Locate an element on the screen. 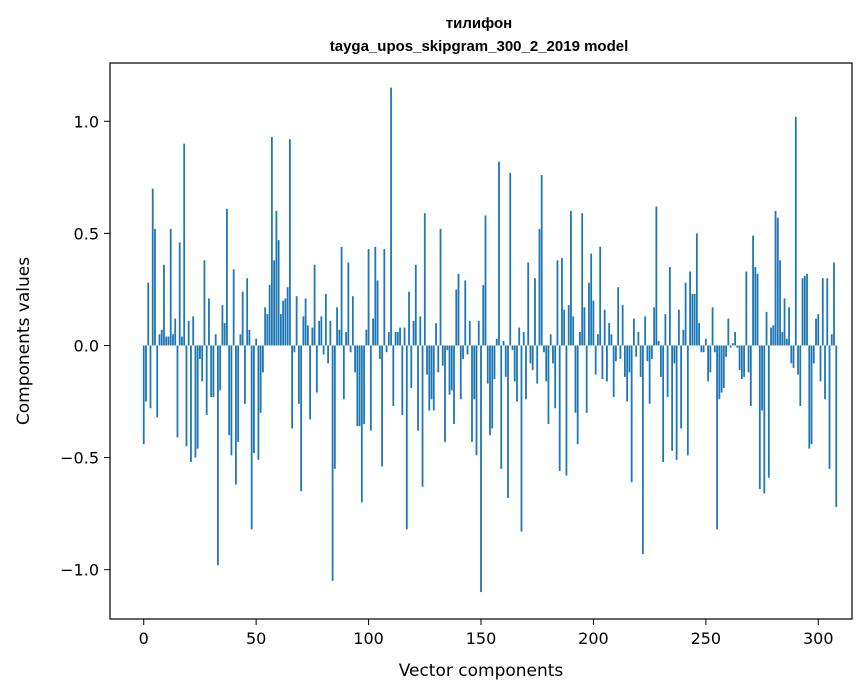 The image size is (867, 696). x-tick-label-0: 0 is located at coordinates (144, 638).